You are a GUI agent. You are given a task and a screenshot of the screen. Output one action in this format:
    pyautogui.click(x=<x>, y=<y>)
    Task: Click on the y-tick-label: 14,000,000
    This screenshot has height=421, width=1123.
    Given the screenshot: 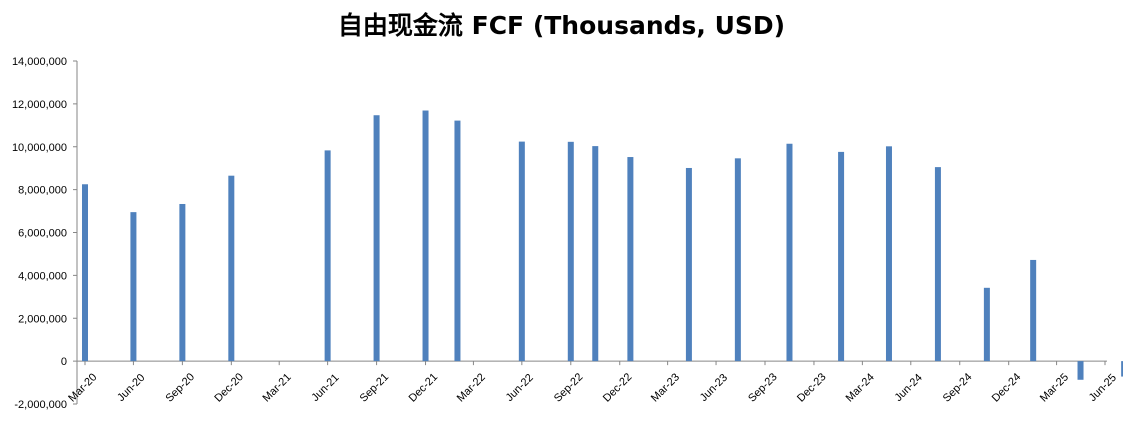 What is the action you would take?
    pyautogui.click(x=39, y=62)
    